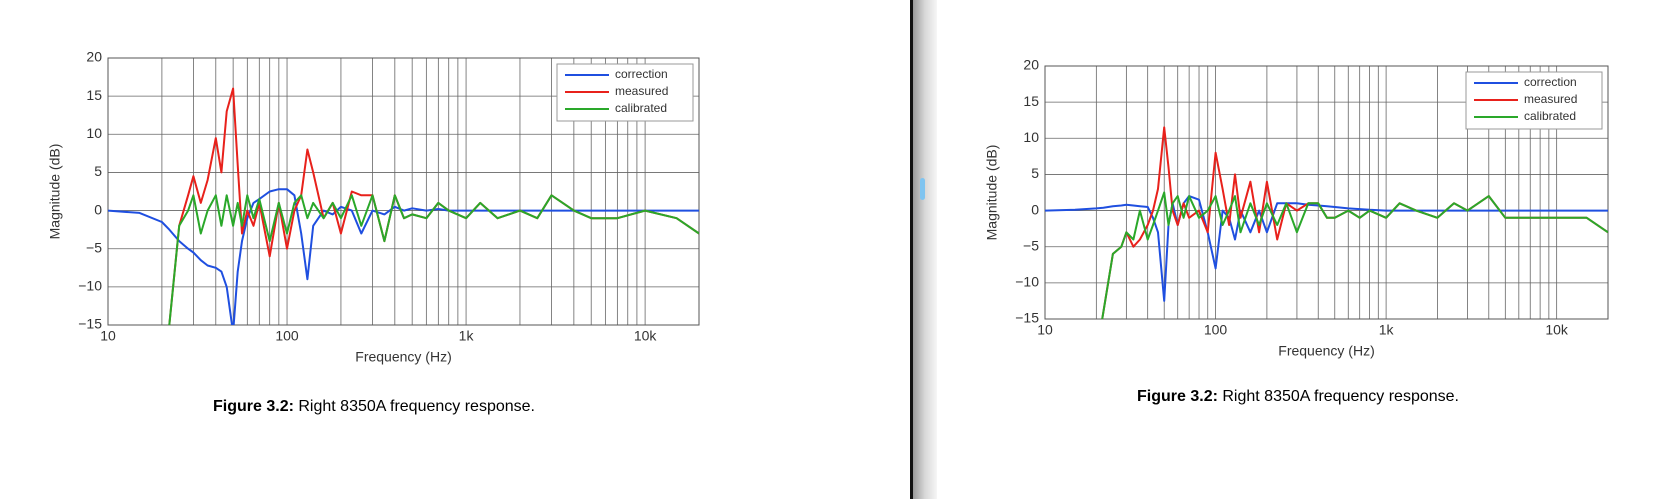 This screenshot has height=504, width=1671. What do you see at coordinates (911, 249) in the screenshot?
I see `divider` at bounding box center [911, 249].